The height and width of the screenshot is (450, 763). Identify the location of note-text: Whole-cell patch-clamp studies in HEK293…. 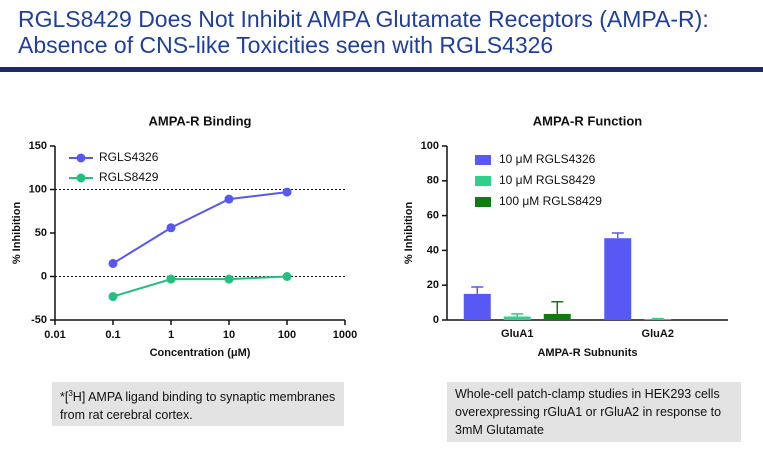
(588, 412).